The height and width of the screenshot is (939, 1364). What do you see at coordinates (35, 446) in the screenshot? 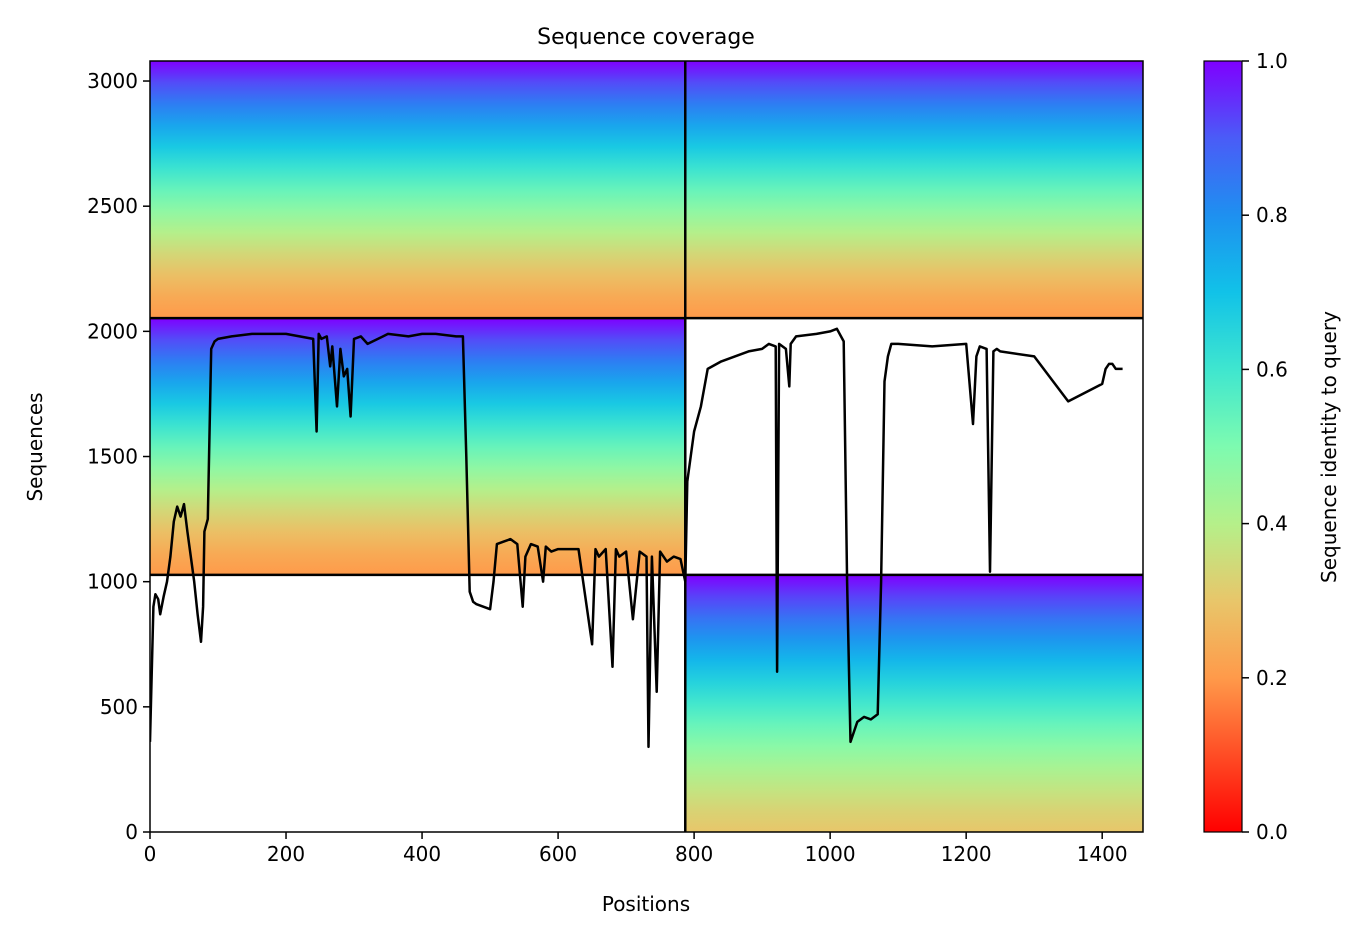
I see `y-axis-label: Sequences` at bounding box center [35, 446].